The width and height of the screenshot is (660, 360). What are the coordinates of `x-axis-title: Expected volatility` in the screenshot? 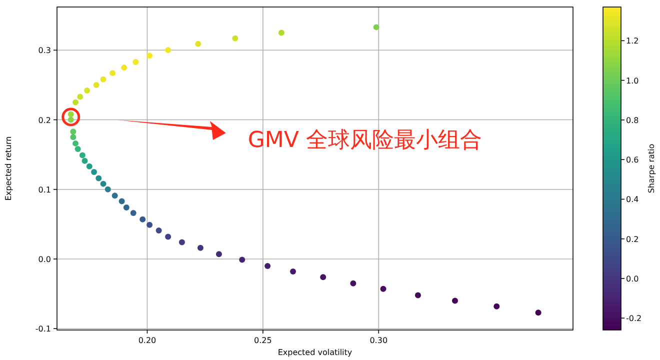 It's located at (315, 352).